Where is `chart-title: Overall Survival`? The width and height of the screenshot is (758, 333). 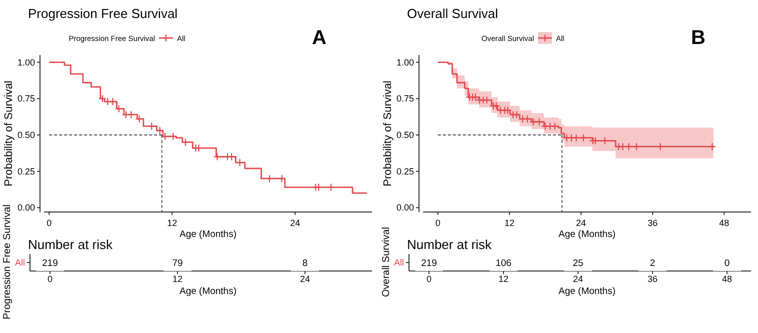
chart-title: Overall Survival is located at coordinates (452, 13).